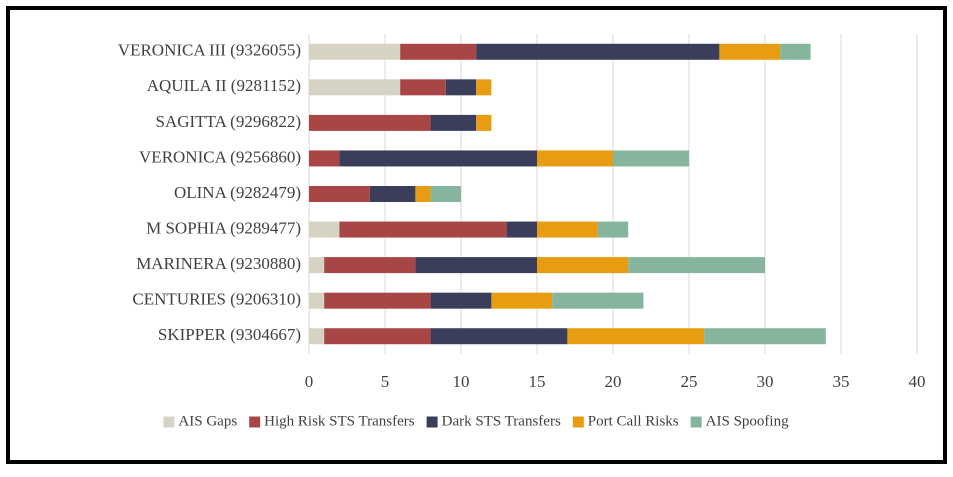 The height and width of the screenshot is (477, 953). I want to click on y-tick-label: VERONICA (9256860), so click(220, 156).